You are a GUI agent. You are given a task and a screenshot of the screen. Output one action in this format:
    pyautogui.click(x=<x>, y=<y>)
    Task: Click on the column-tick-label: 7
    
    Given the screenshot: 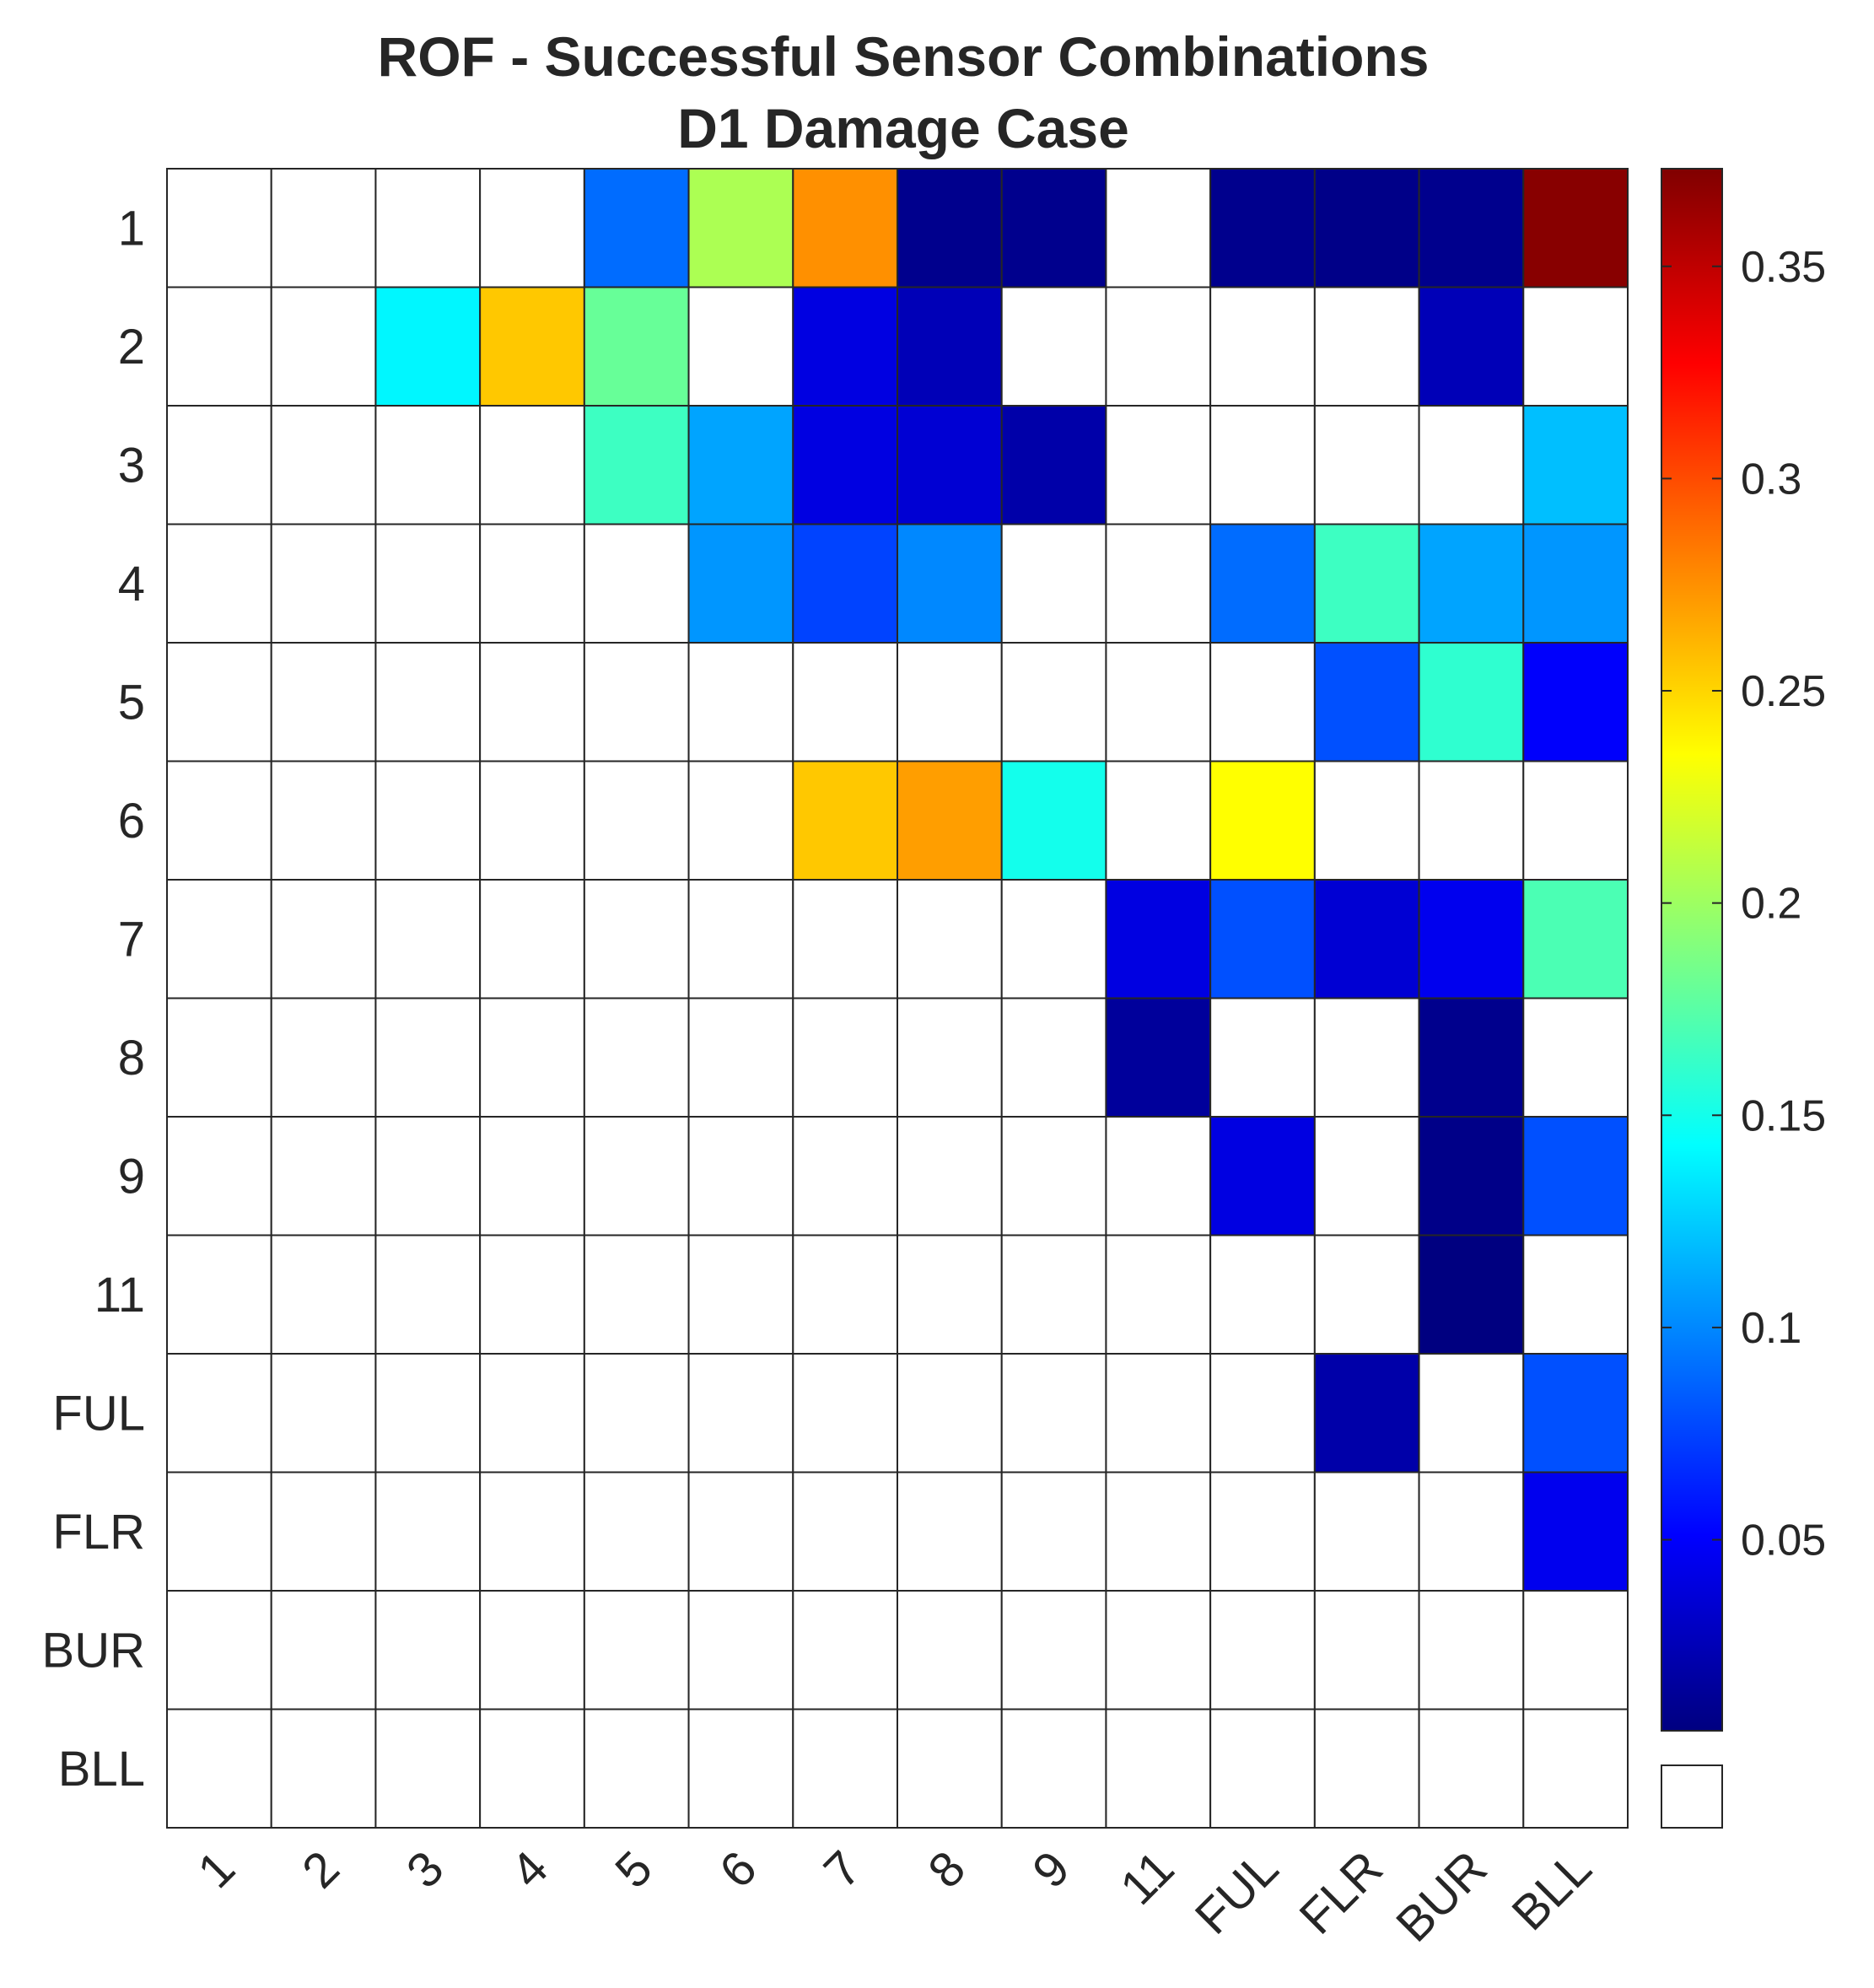 What is the action you would take?
    pyautogui.click(x=843, y=1870)
    